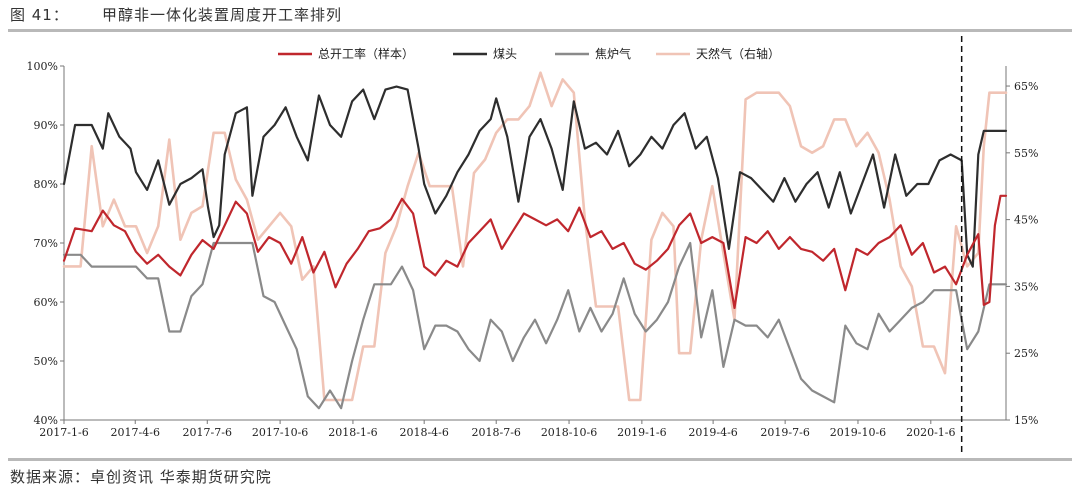 The width and height of the screenshot is (1080, 497). What do you see at coordinates (613, 53) in the screenshot?
I see `legend-label: 焦炉气` at bounding box center [613, 53].